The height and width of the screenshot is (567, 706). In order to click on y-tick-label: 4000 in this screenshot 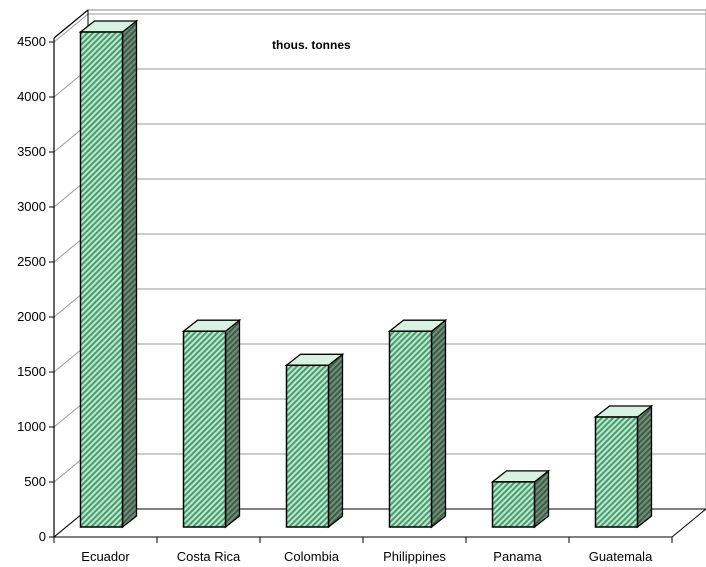, I will do `click(31, 96)`.